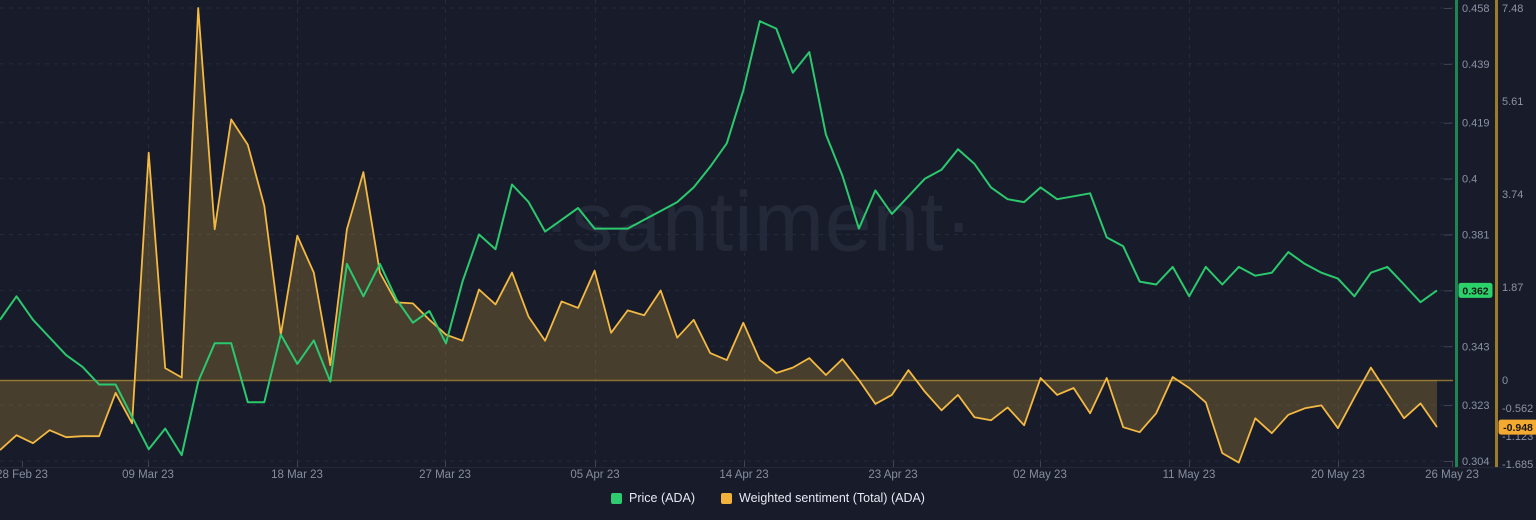 Image resolution: width=1536 pixels, height=520 pixels. What do you see at coordinates (1512, 288) in the screenshot?
I see `sentiment-tick-label: 1.87` at bounding box center [1512, 288].